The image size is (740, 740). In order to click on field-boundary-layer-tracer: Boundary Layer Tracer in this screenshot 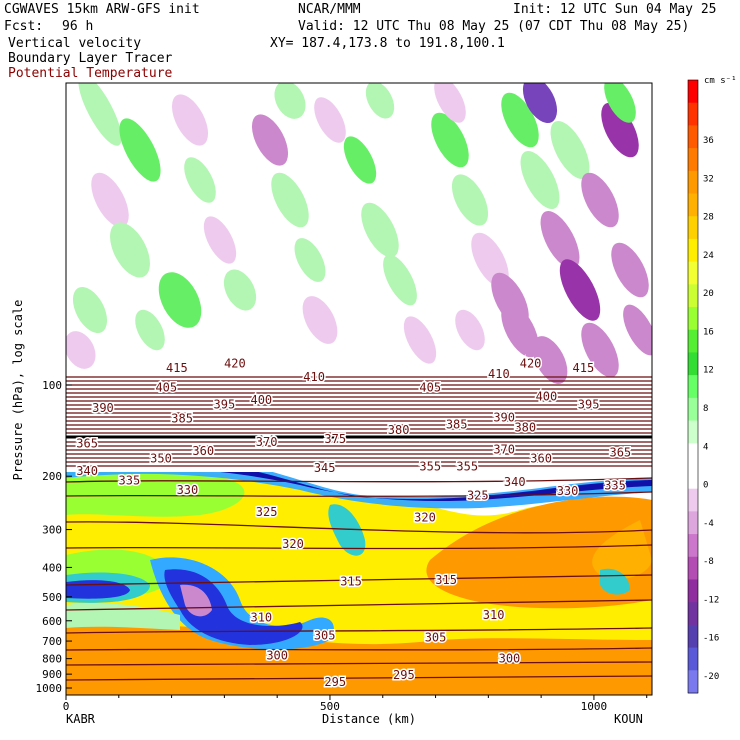, I will do `click(90, 58)`.